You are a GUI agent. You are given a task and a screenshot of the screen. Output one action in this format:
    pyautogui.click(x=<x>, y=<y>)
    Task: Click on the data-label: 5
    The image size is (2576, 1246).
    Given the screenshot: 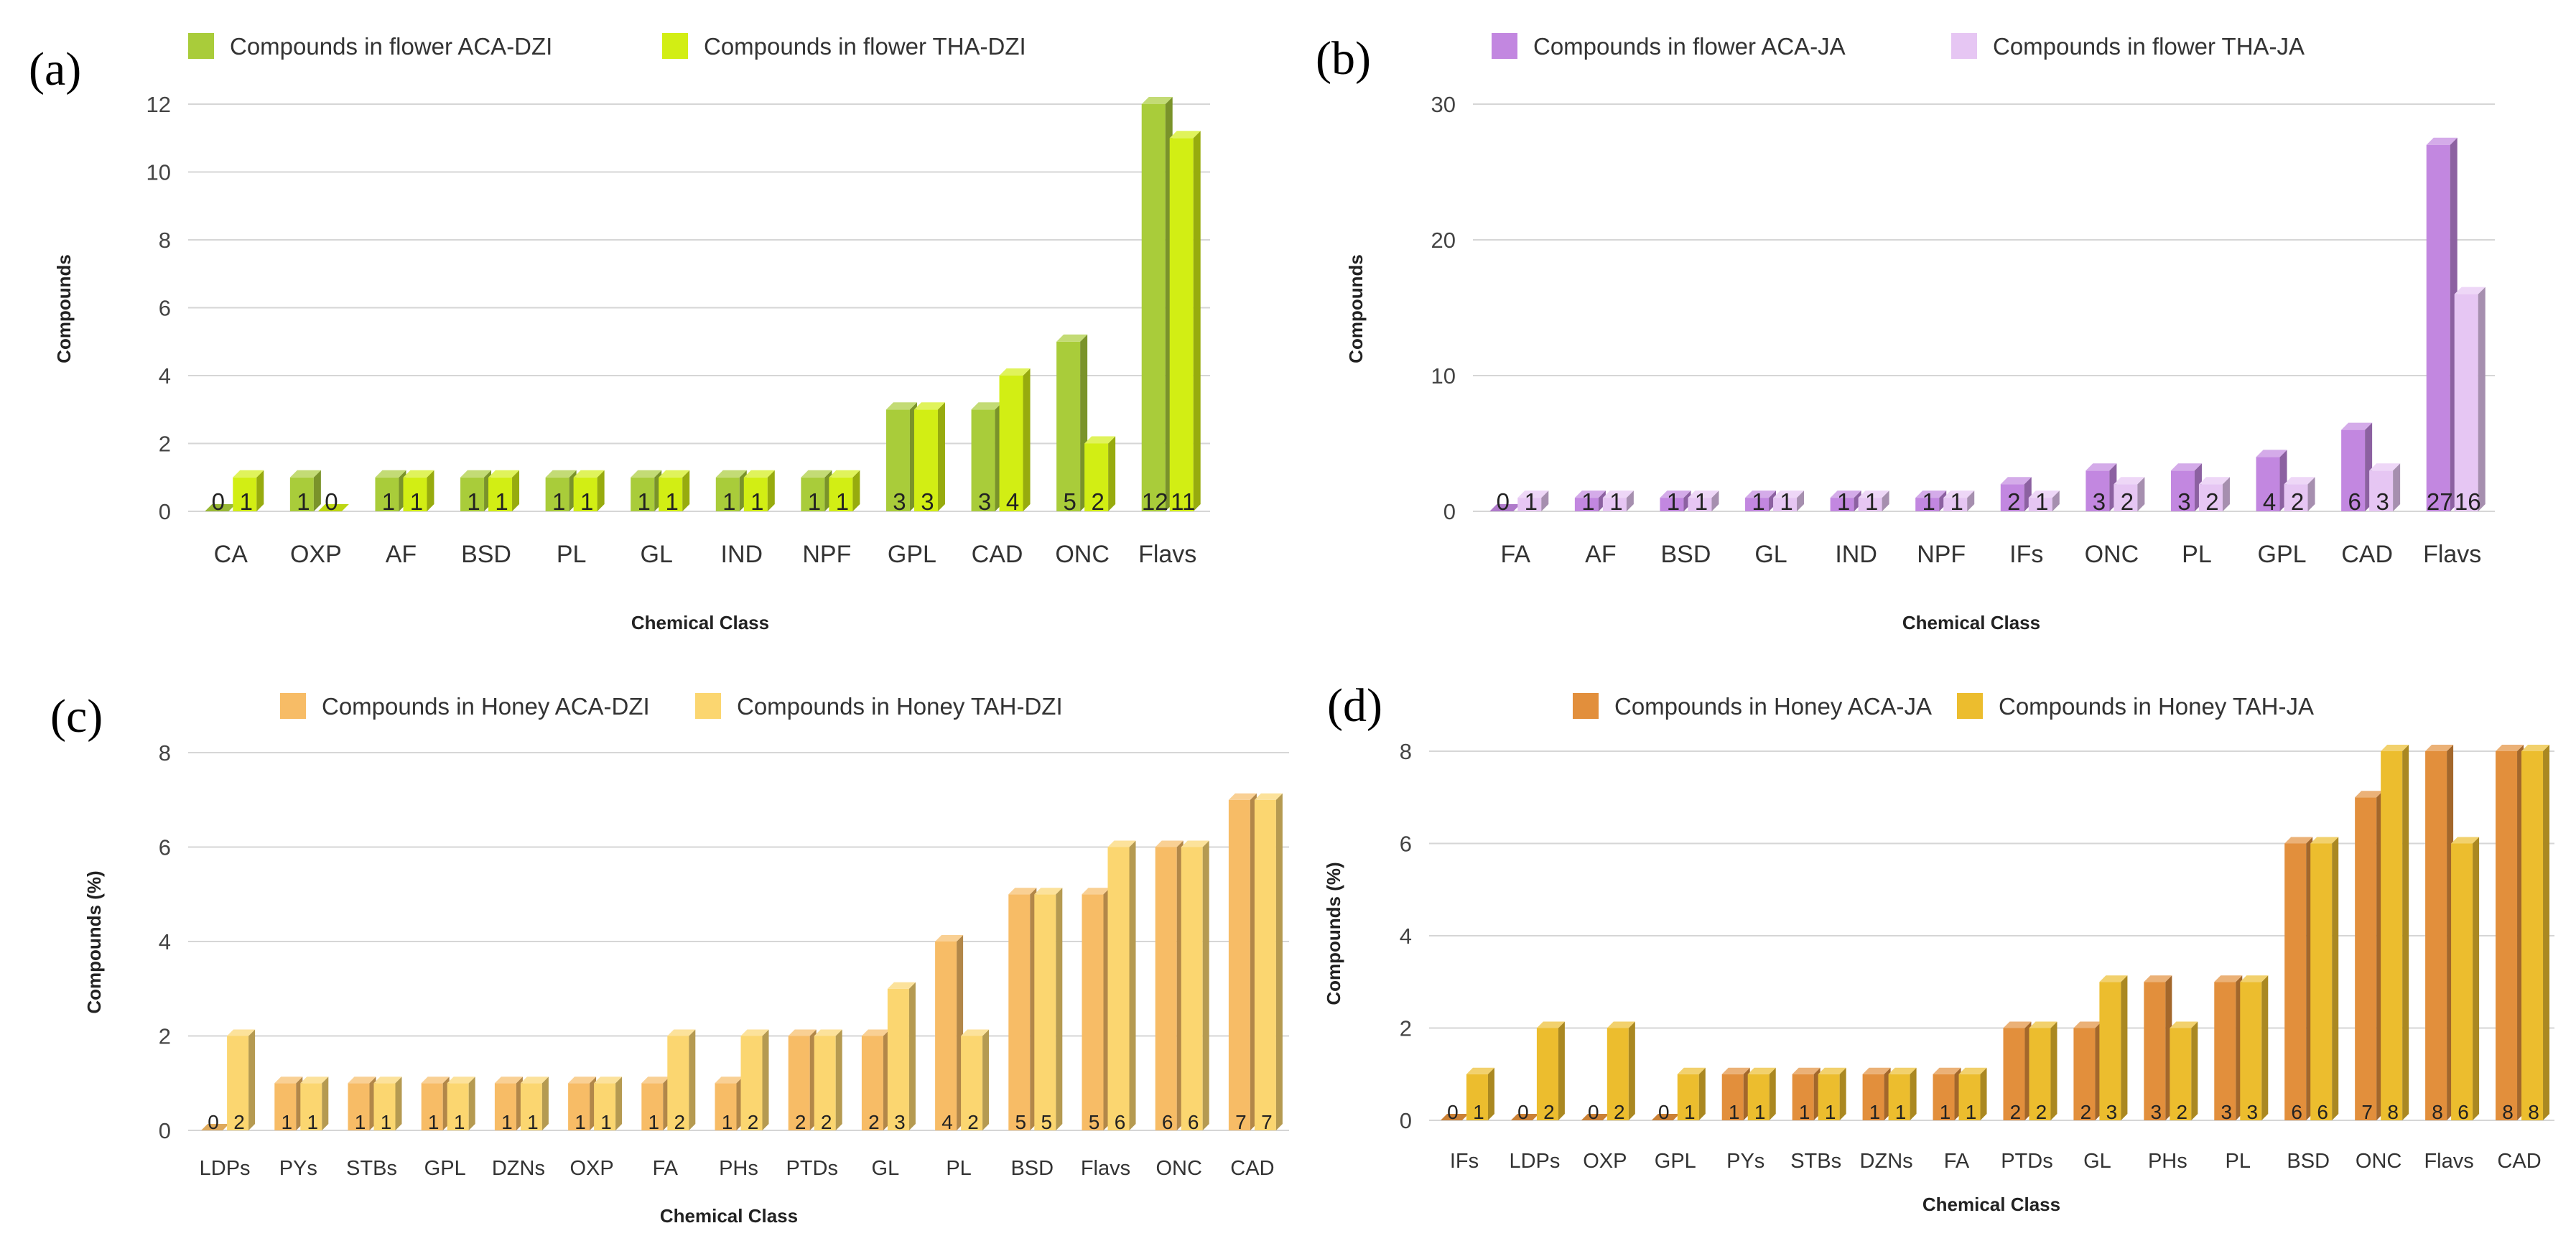 What is the action you would take?
    pyautogui.click(x=1094, y=1122)
    